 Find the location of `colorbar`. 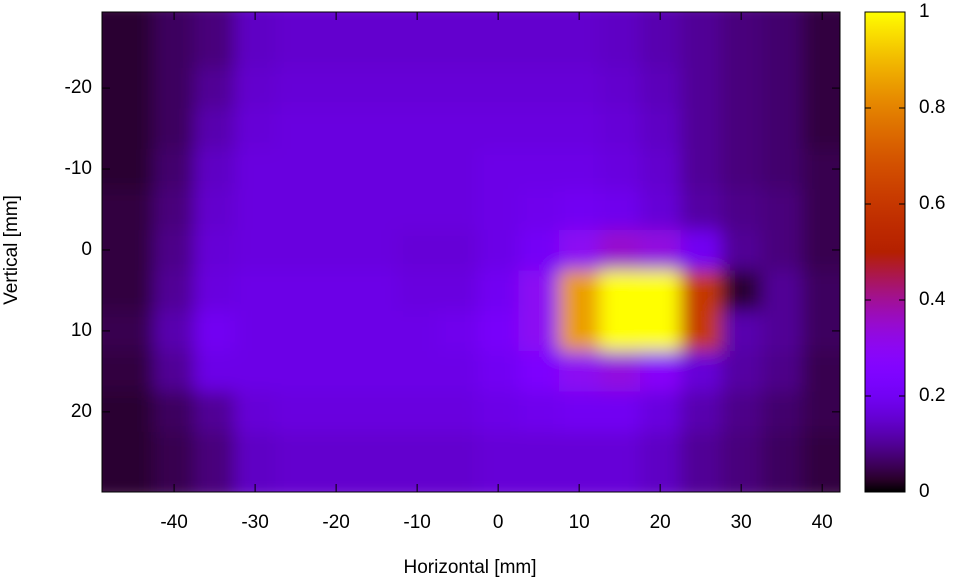

colorbar is located at coordinates (885, 252).